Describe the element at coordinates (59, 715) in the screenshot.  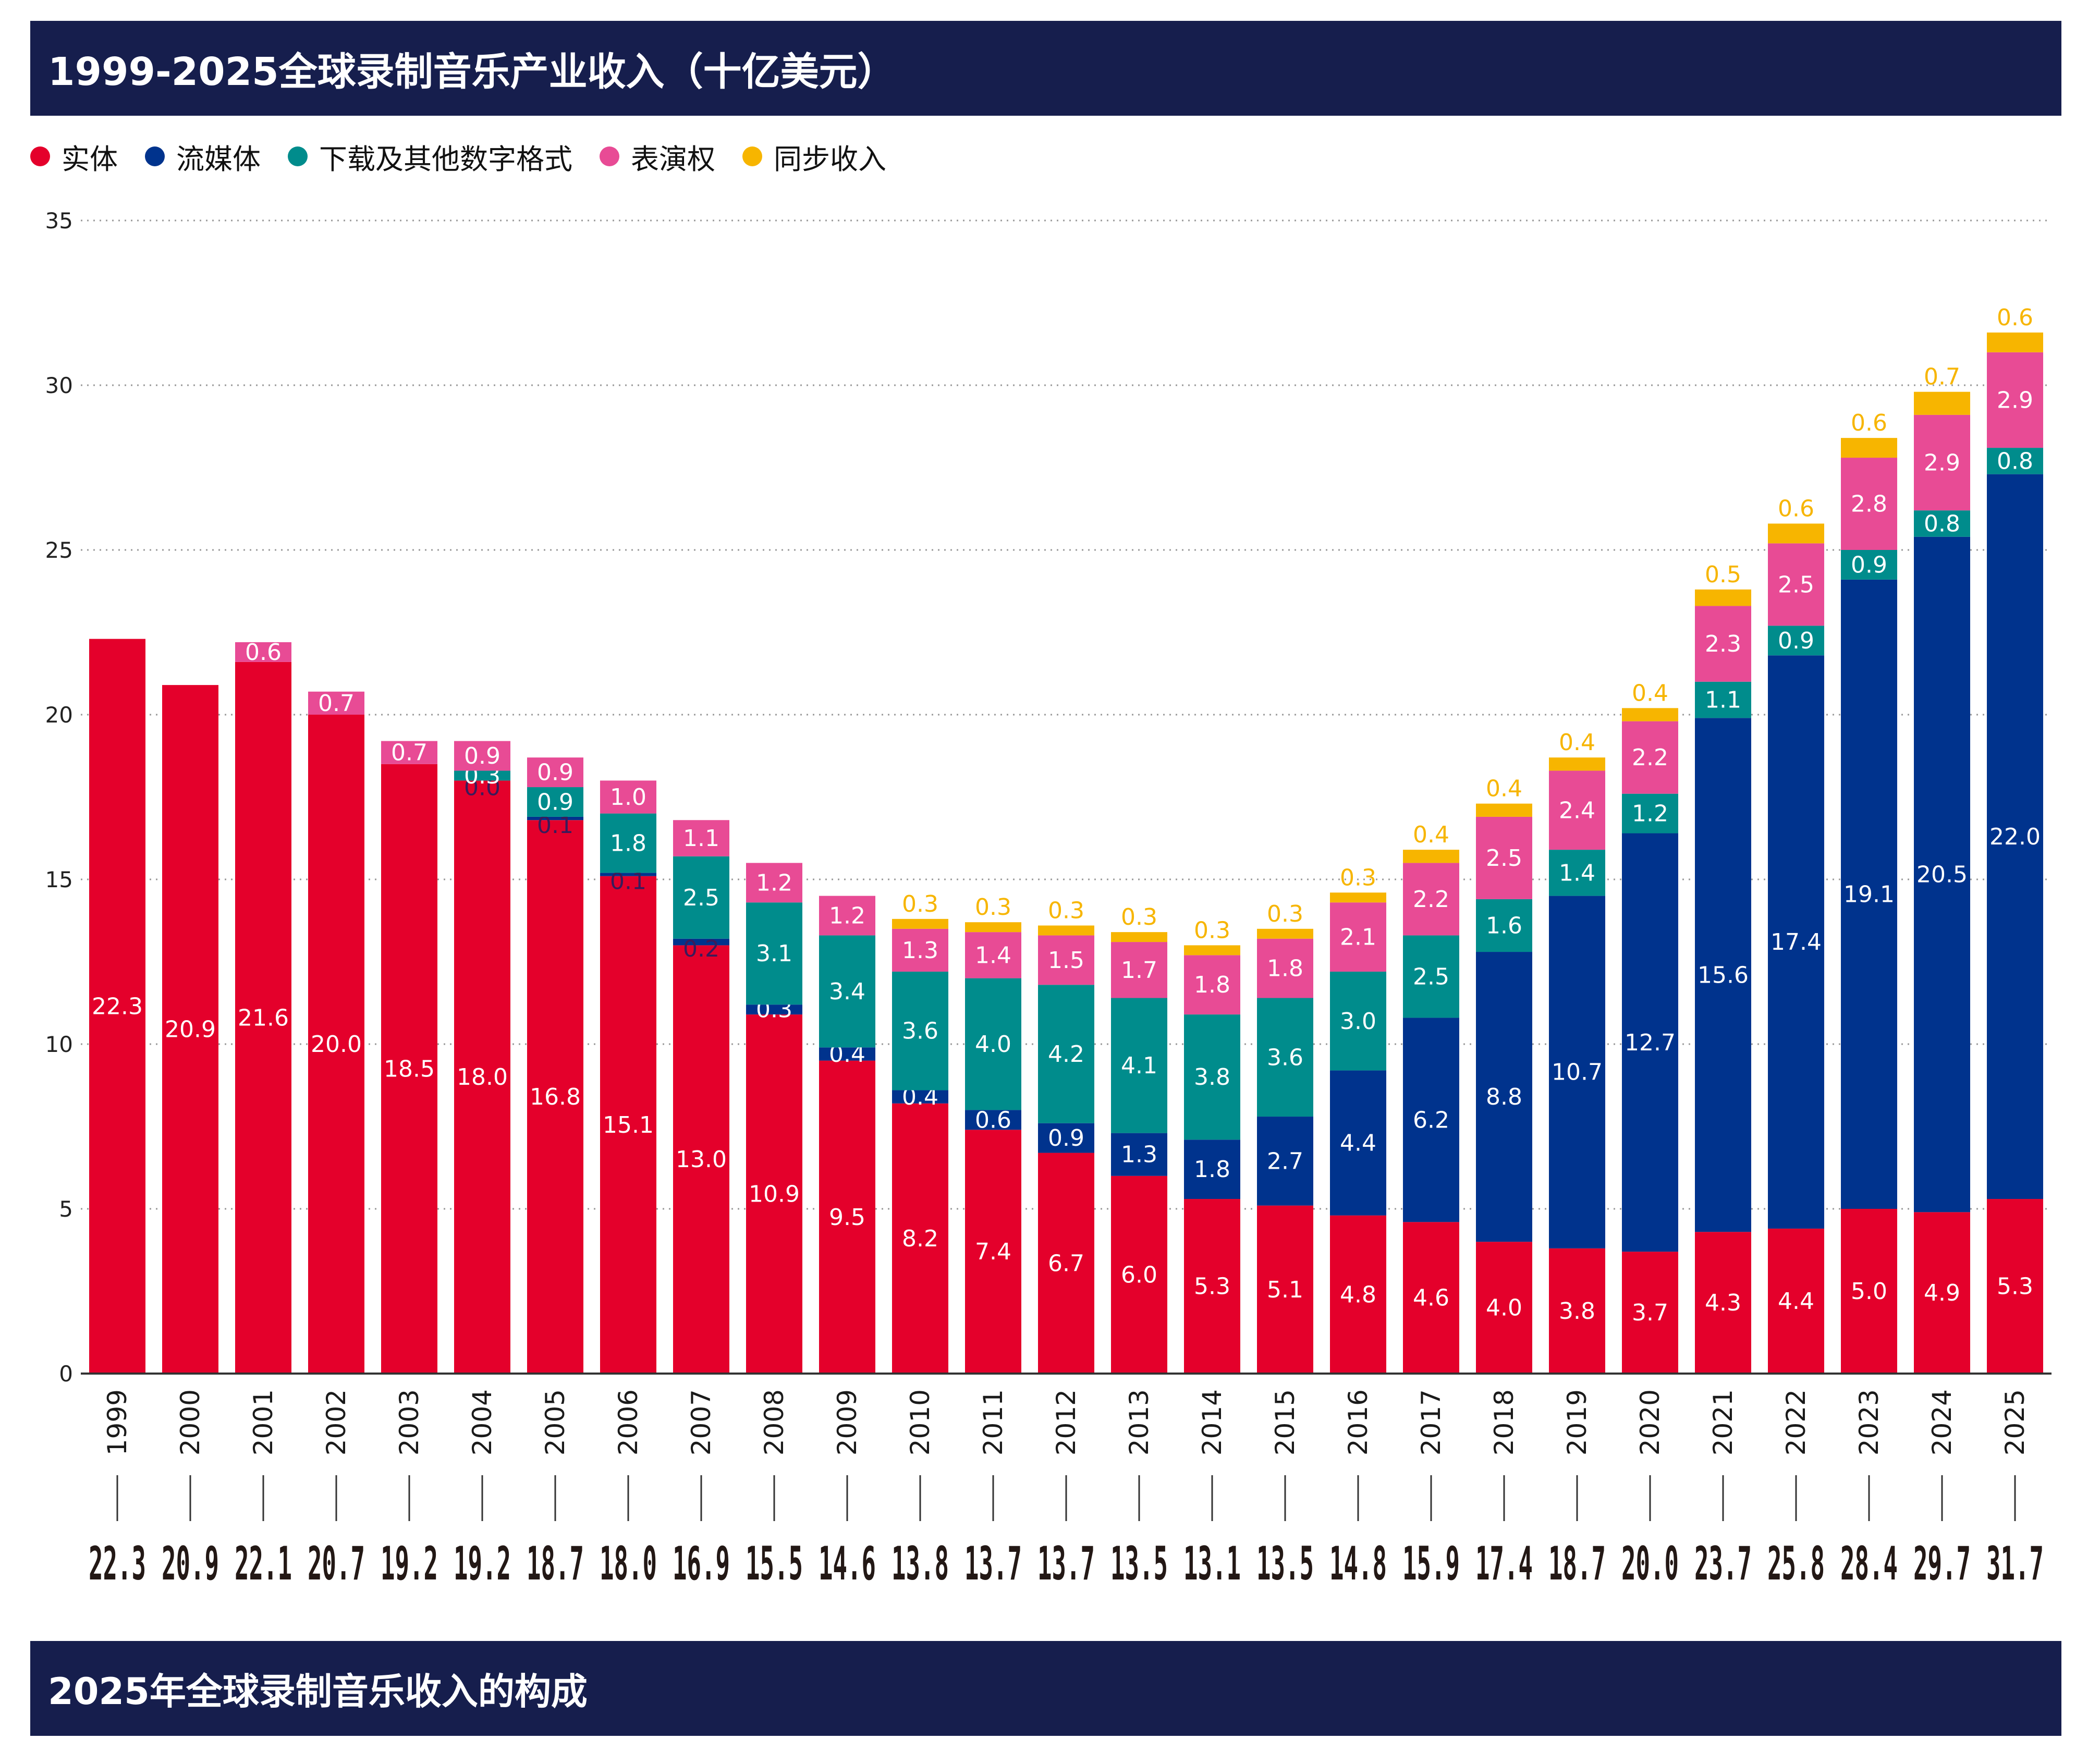
I see `y-tick-label: 20` at that location.